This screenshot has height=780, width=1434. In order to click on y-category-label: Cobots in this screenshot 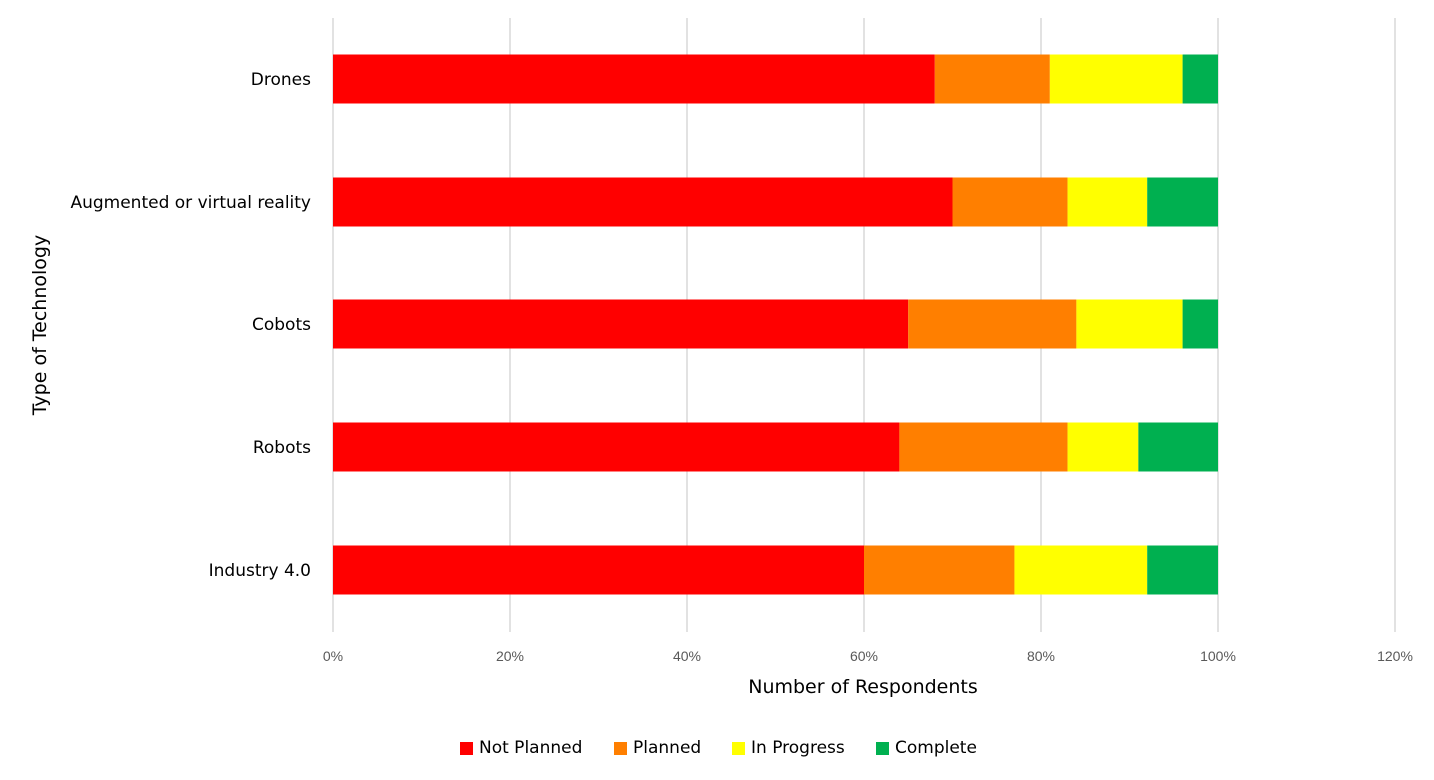, I will do `click(281, 325)`.